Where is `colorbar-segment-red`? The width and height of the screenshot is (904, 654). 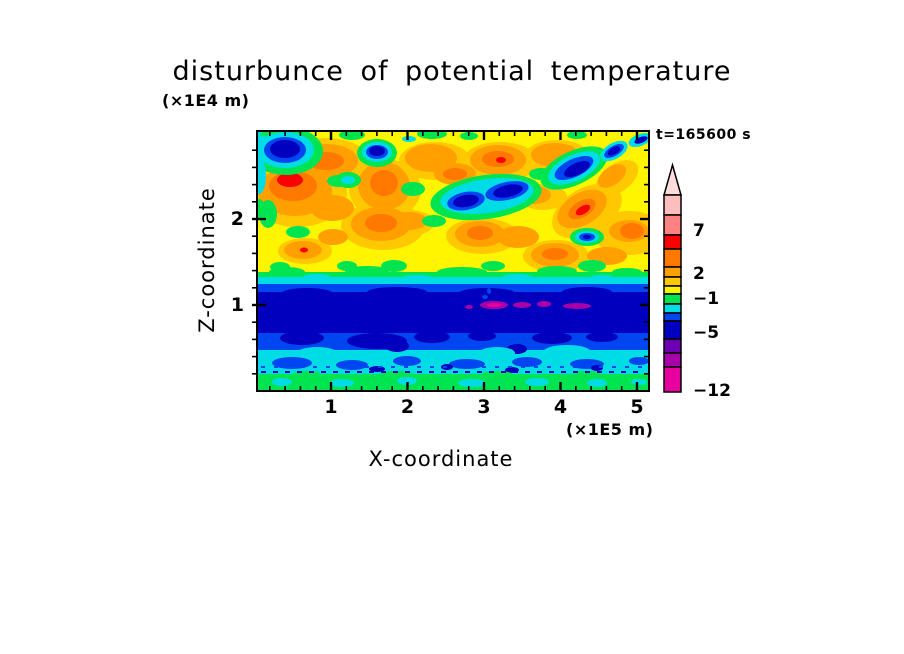 colorbar-segment-red is located at coordinates (672, 242).